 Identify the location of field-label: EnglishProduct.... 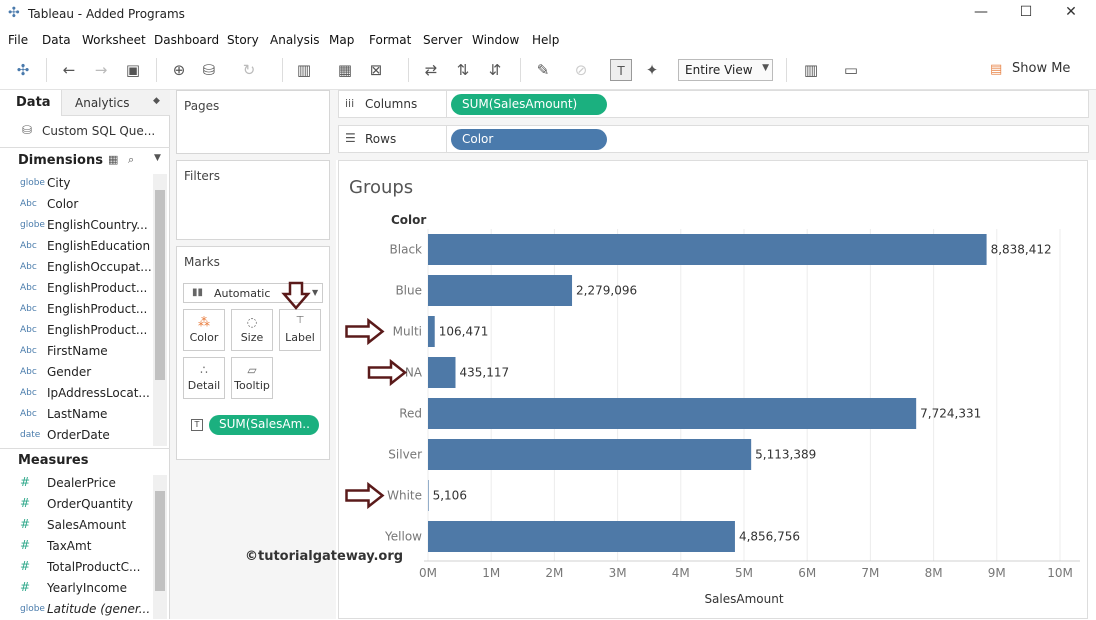
(97, 330).